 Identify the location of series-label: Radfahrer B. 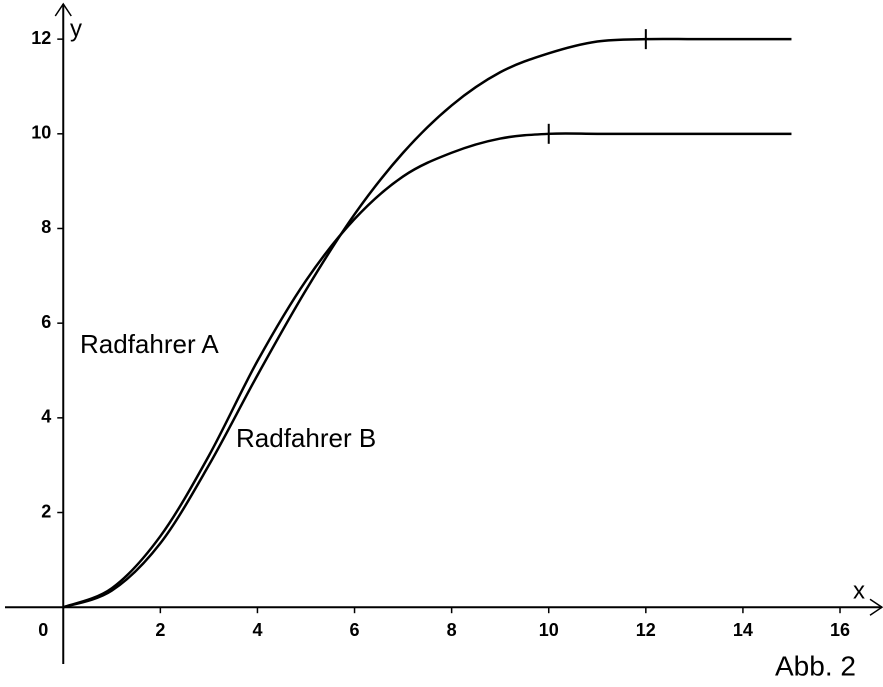
(306, 438).